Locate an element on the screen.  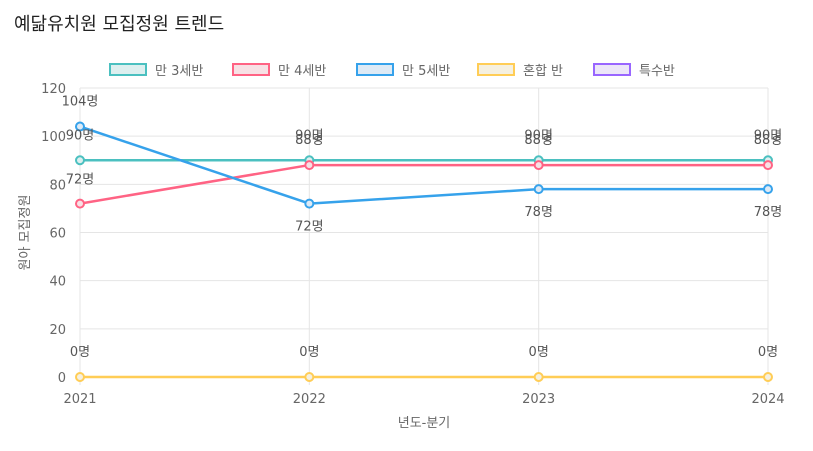
data-label: 104명 is located at coordinates (80, 102).